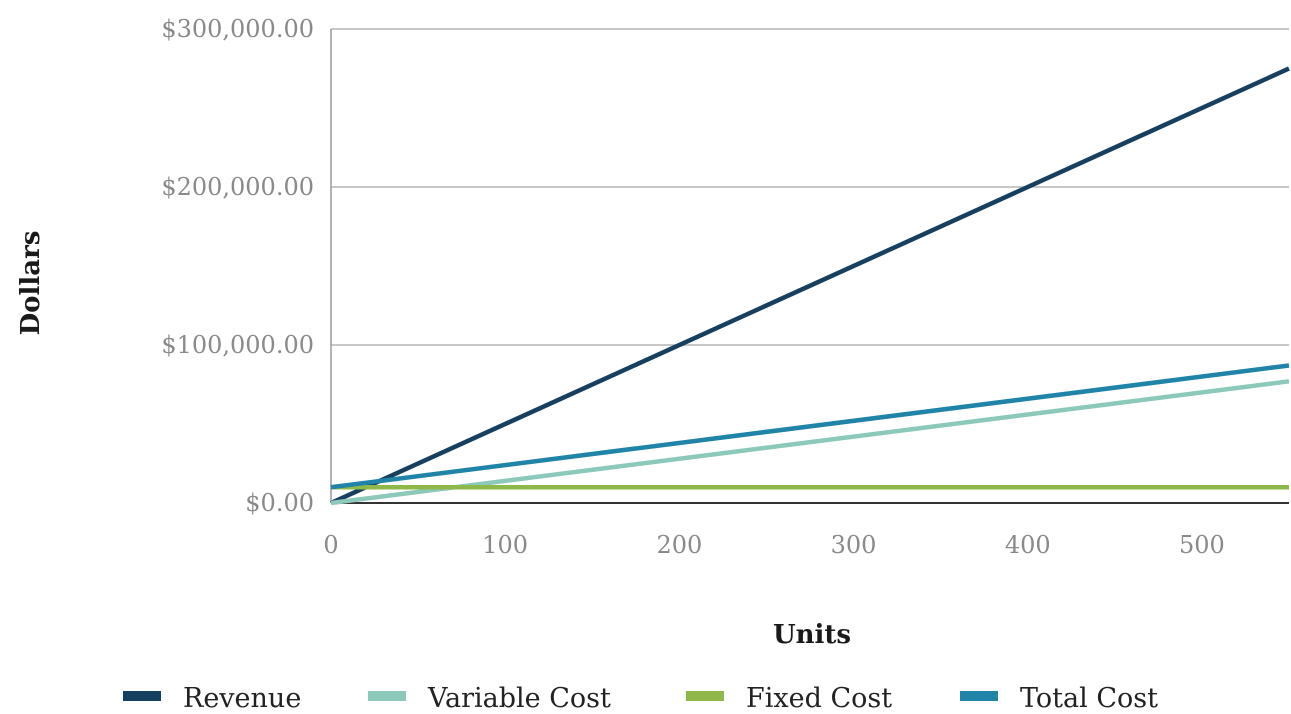  What do you see at coordinates (773, 545) in the screenshot?
I see `x-axis-ticks: 0 100 200 300 400 500` at bounding box center [773, 545].